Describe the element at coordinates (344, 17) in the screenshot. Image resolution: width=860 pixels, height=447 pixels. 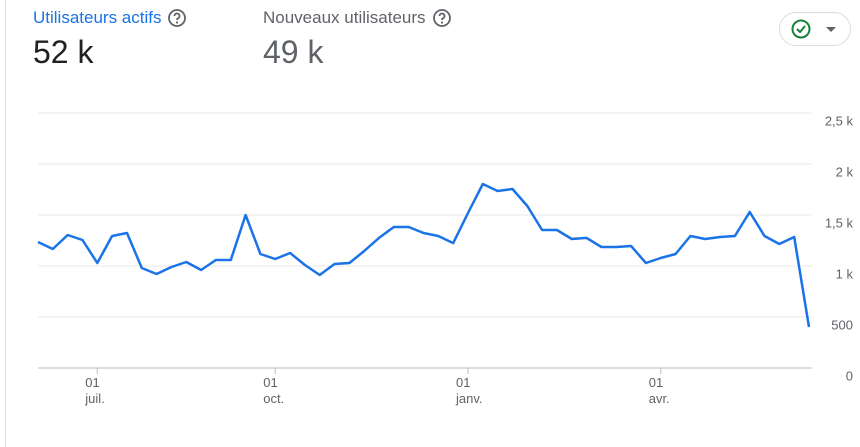
I see `metric-label: Nouveaux utilisateurs` at that location.